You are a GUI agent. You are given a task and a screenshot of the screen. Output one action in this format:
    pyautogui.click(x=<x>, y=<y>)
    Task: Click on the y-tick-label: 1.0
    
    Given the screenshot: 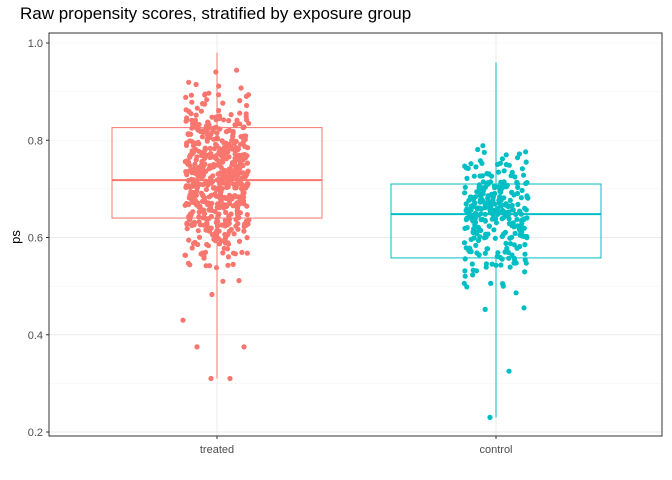 What is the action you would take?
    pyautogui.click(x=35, y=44)
    